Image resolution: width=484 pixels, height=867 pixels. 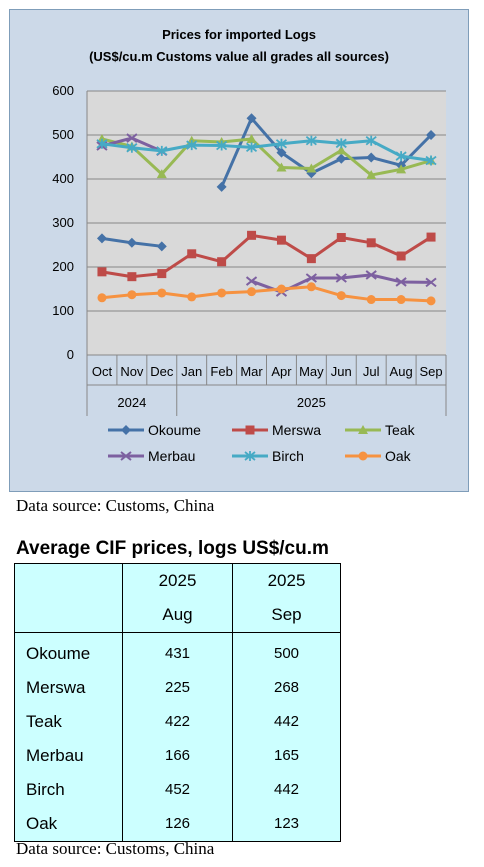 What do you see at coordinates (191, 371) in the screenshot?
I see `x-tick-label: Jan` at bounding box center [191, 371].